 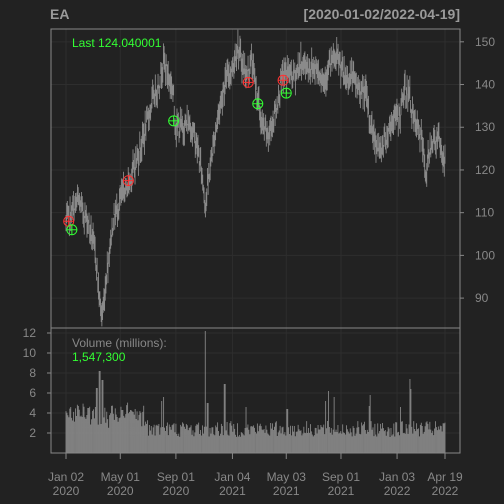 What do you see at coordinates (382, 14) in the screenshot?
I see `chart-date-range: [2020-01-02/2022-04-19]` at bounding box center [382, 14].